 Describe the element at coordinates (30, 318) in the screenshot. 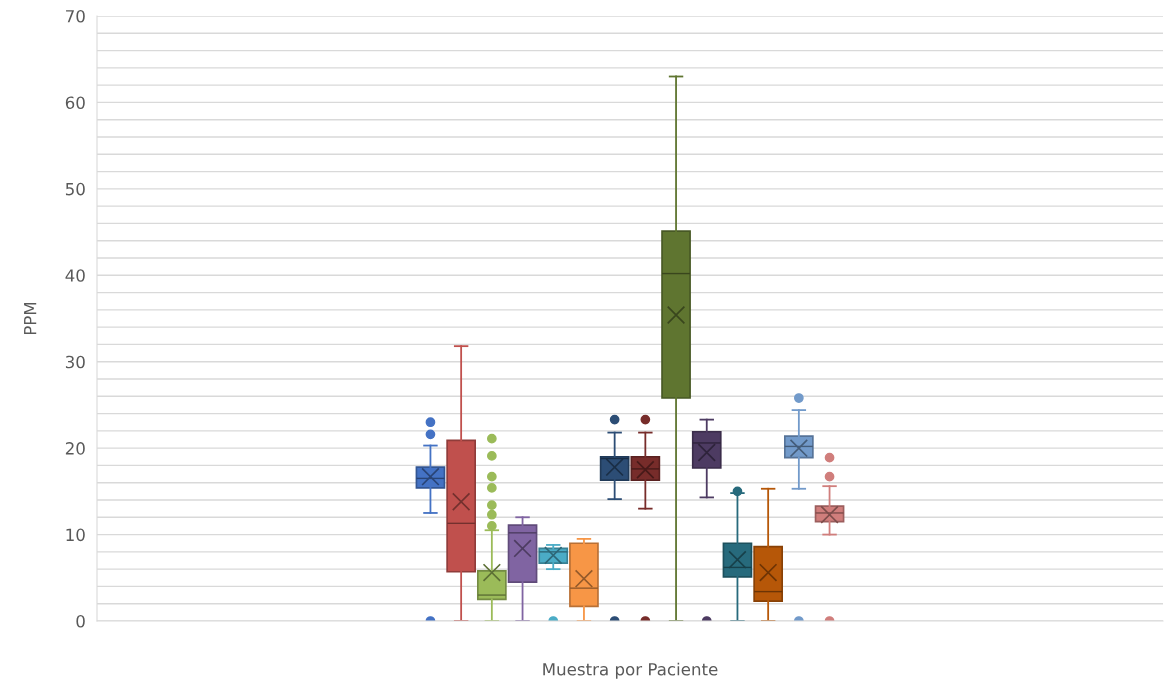

I see `y-axis-title: PPM` at that location.